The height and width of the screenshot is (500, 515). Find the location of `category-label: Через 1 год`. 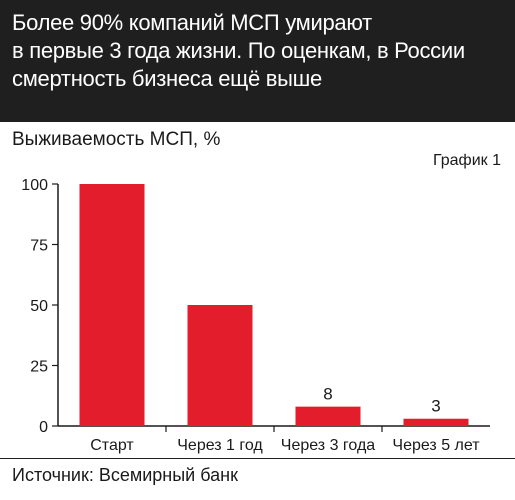

category-label: Через 1 год is located at coordinates (220, 445).